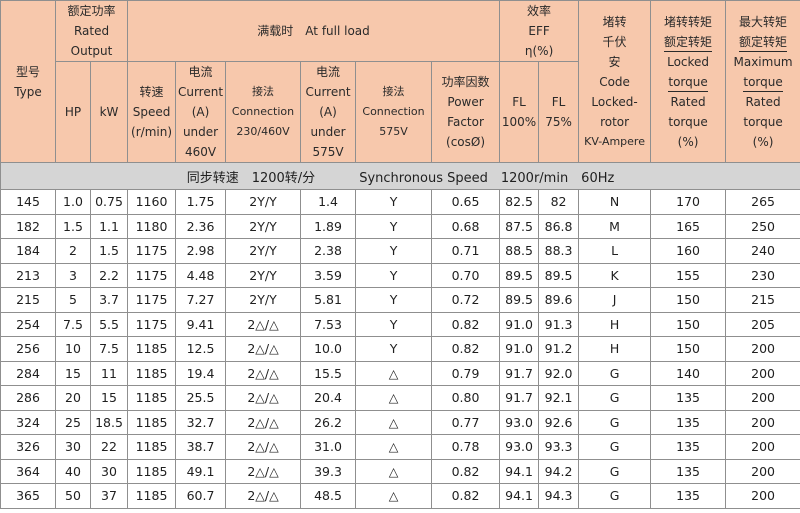  I want to click on hp-cell: 7.5, so click(73, 324).